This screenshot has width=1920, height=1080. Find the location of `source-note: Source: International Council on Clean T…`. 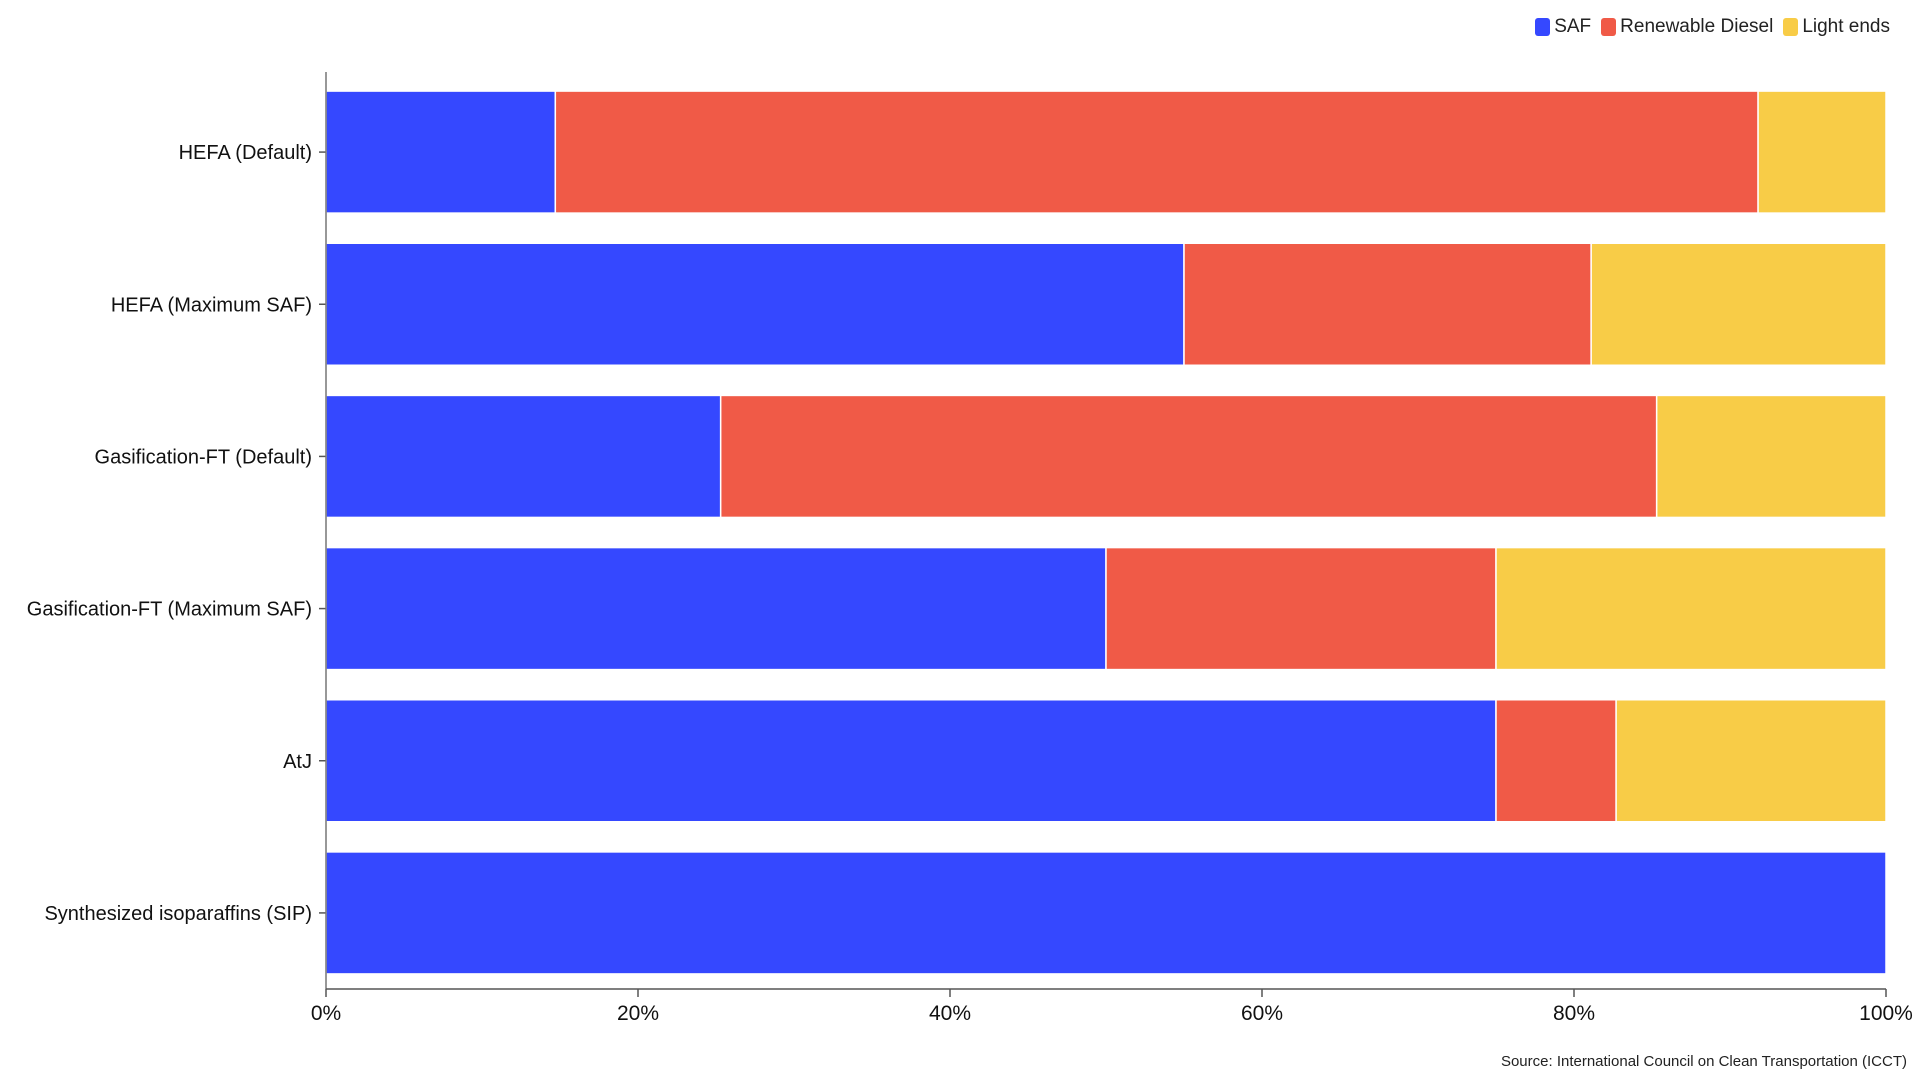

source-note: Source: International Council on Clean T… is located at coordinates (1703, 1061).